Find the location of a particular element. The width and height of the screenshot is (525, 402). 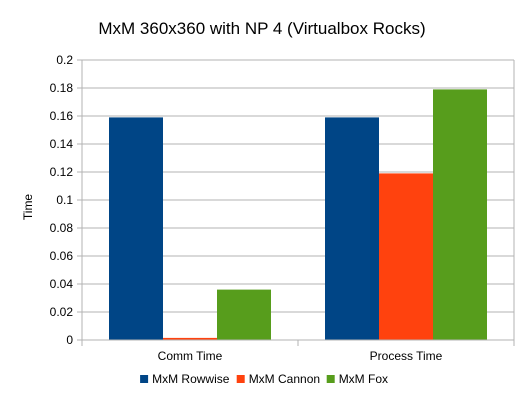

chart-title: MxM 360x360 with NP 4 (Virtualbox Rocks) is located at coordinates (261, 28).